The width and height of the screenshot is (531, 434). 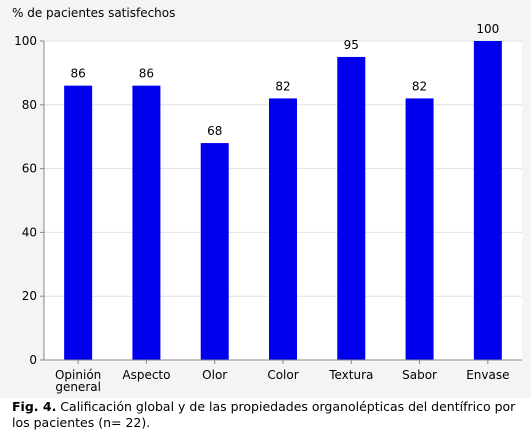 I want to click on x-tick-label-4: Textura, so click(x=350, y=375).